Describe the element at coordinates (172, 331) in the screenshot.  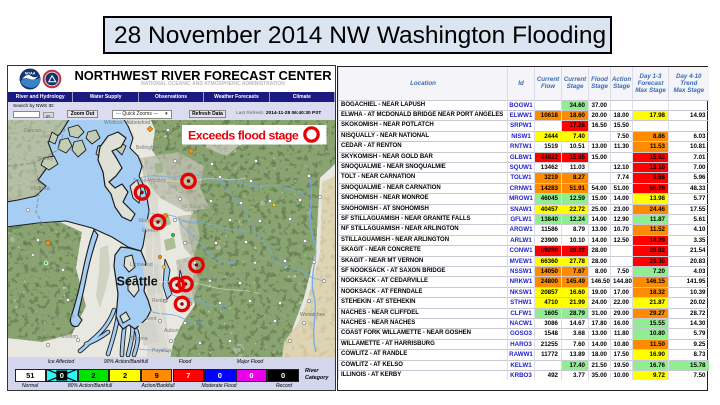
I see `svg-text: Auburn` at that location.